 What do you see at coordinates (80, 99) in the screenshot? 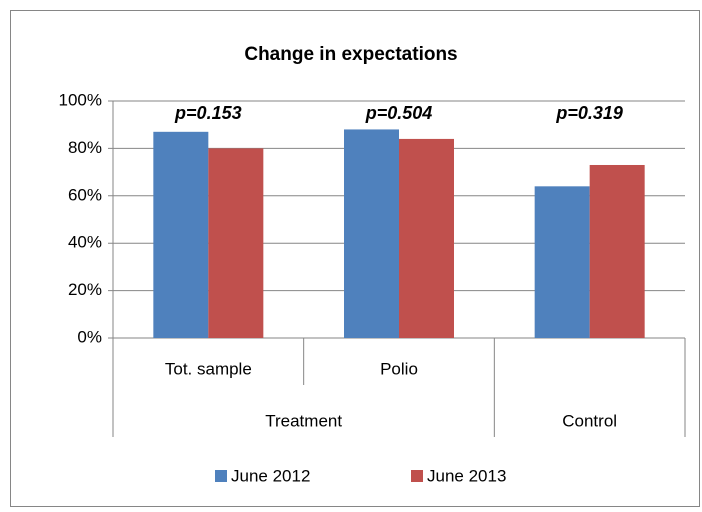
I see `y-tick-label: 100%` at bounding box center [80, 99].